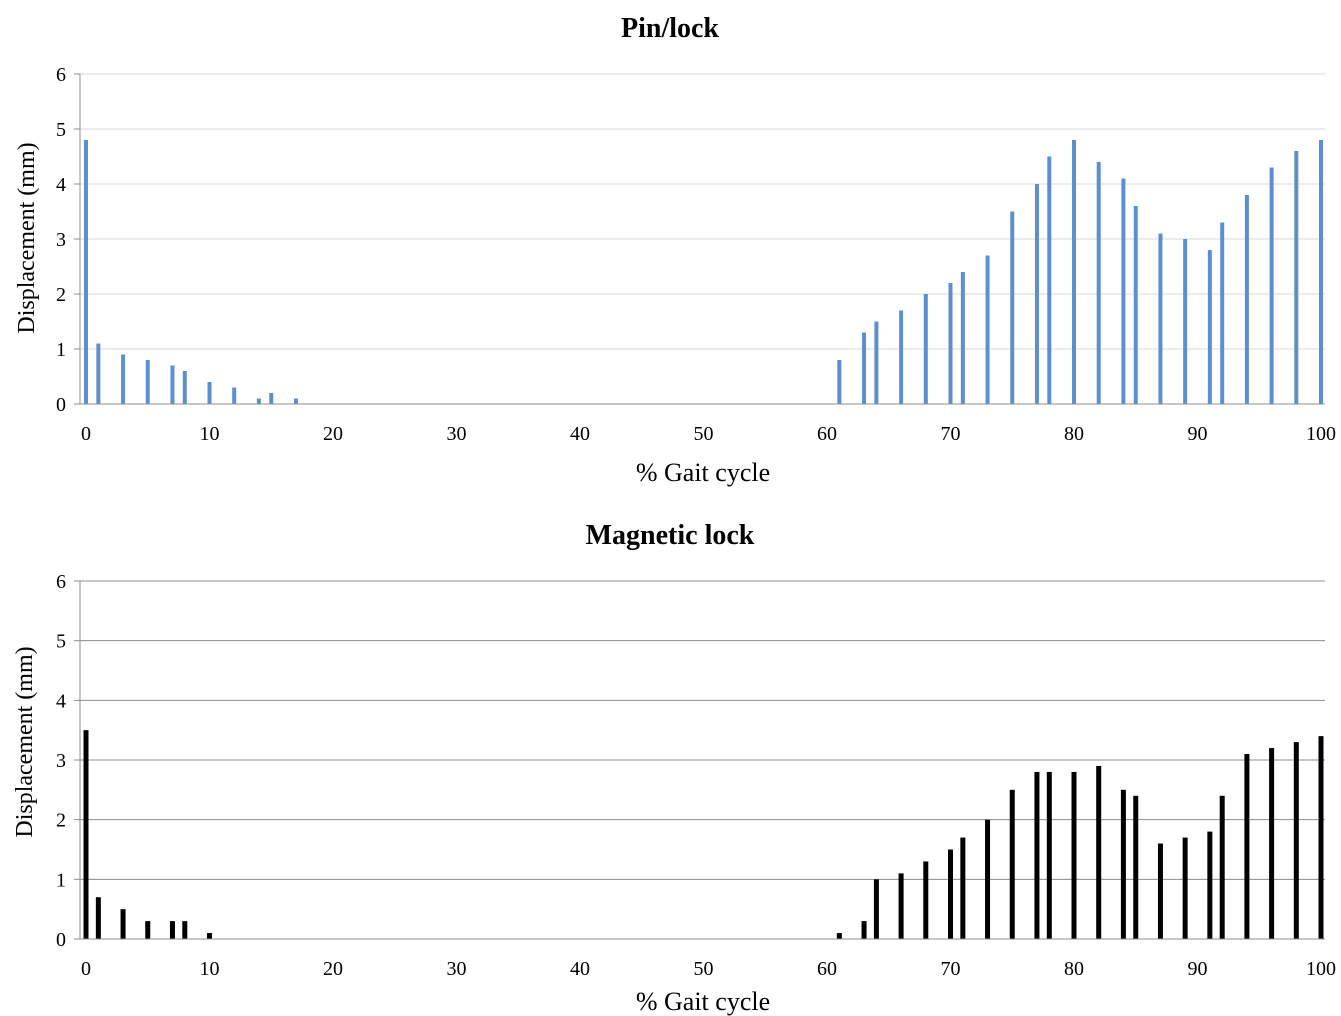 Image resolution: width=1341 pixels, height=1016 pixels. What do you see at coordinates (951, 434) in the screenshot?
I see `x-tick-label: 70` at bounding box center [951, 434].